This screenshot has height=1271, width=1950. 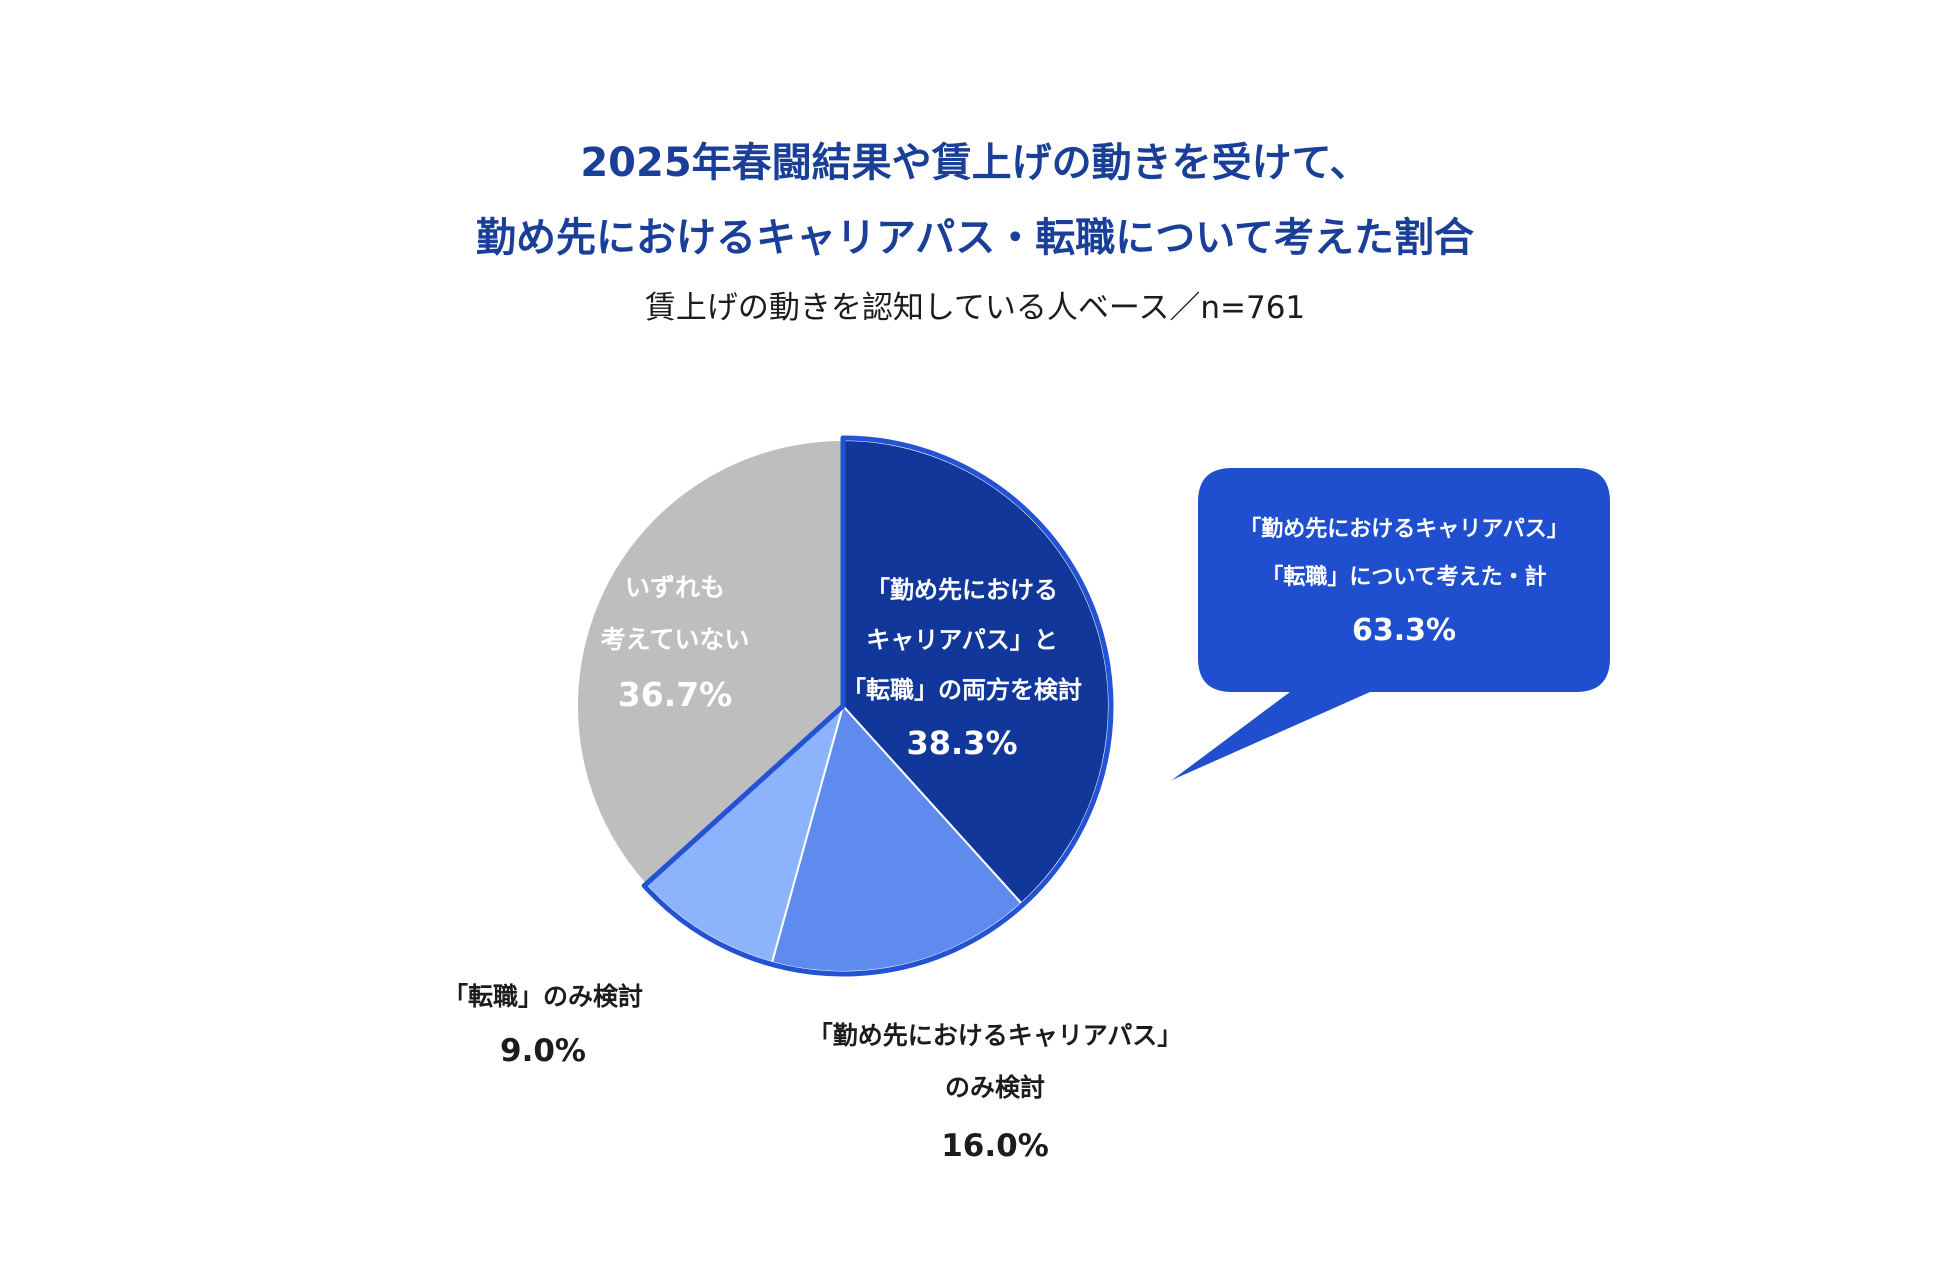 I want to click on slice-value-job-change-only: 9.0%, so click(x=543, y=1051).